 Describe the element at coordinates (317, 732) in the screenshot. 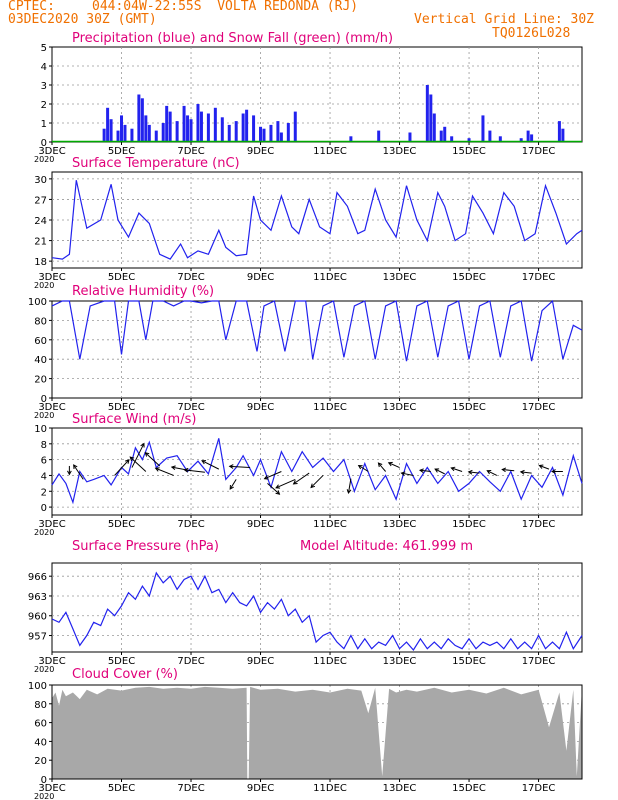

I see `cloud-cover-area` at that location.